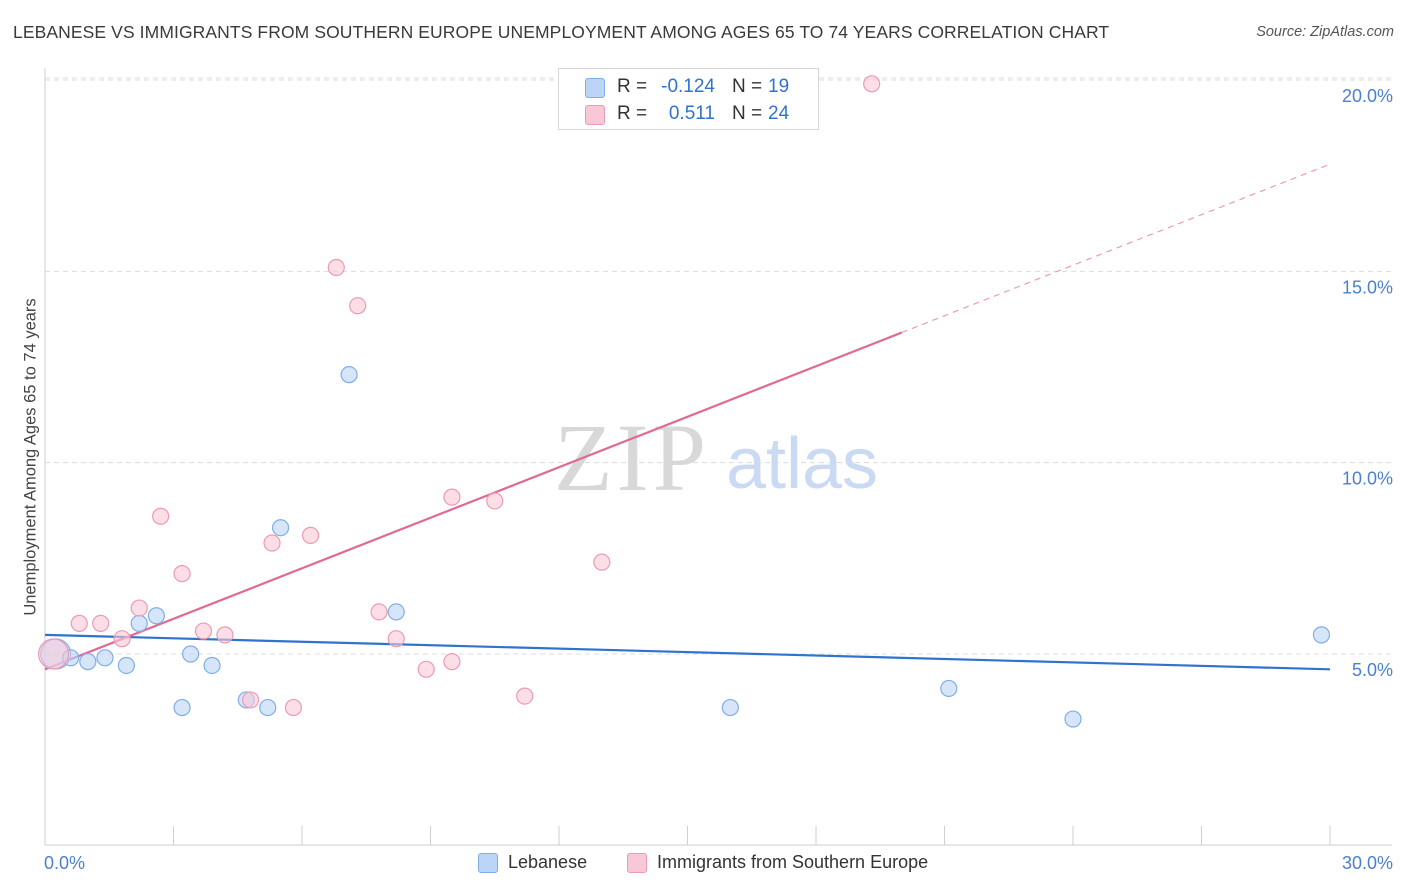  I want to click on stats-swatch-pink, so click(595, 115).